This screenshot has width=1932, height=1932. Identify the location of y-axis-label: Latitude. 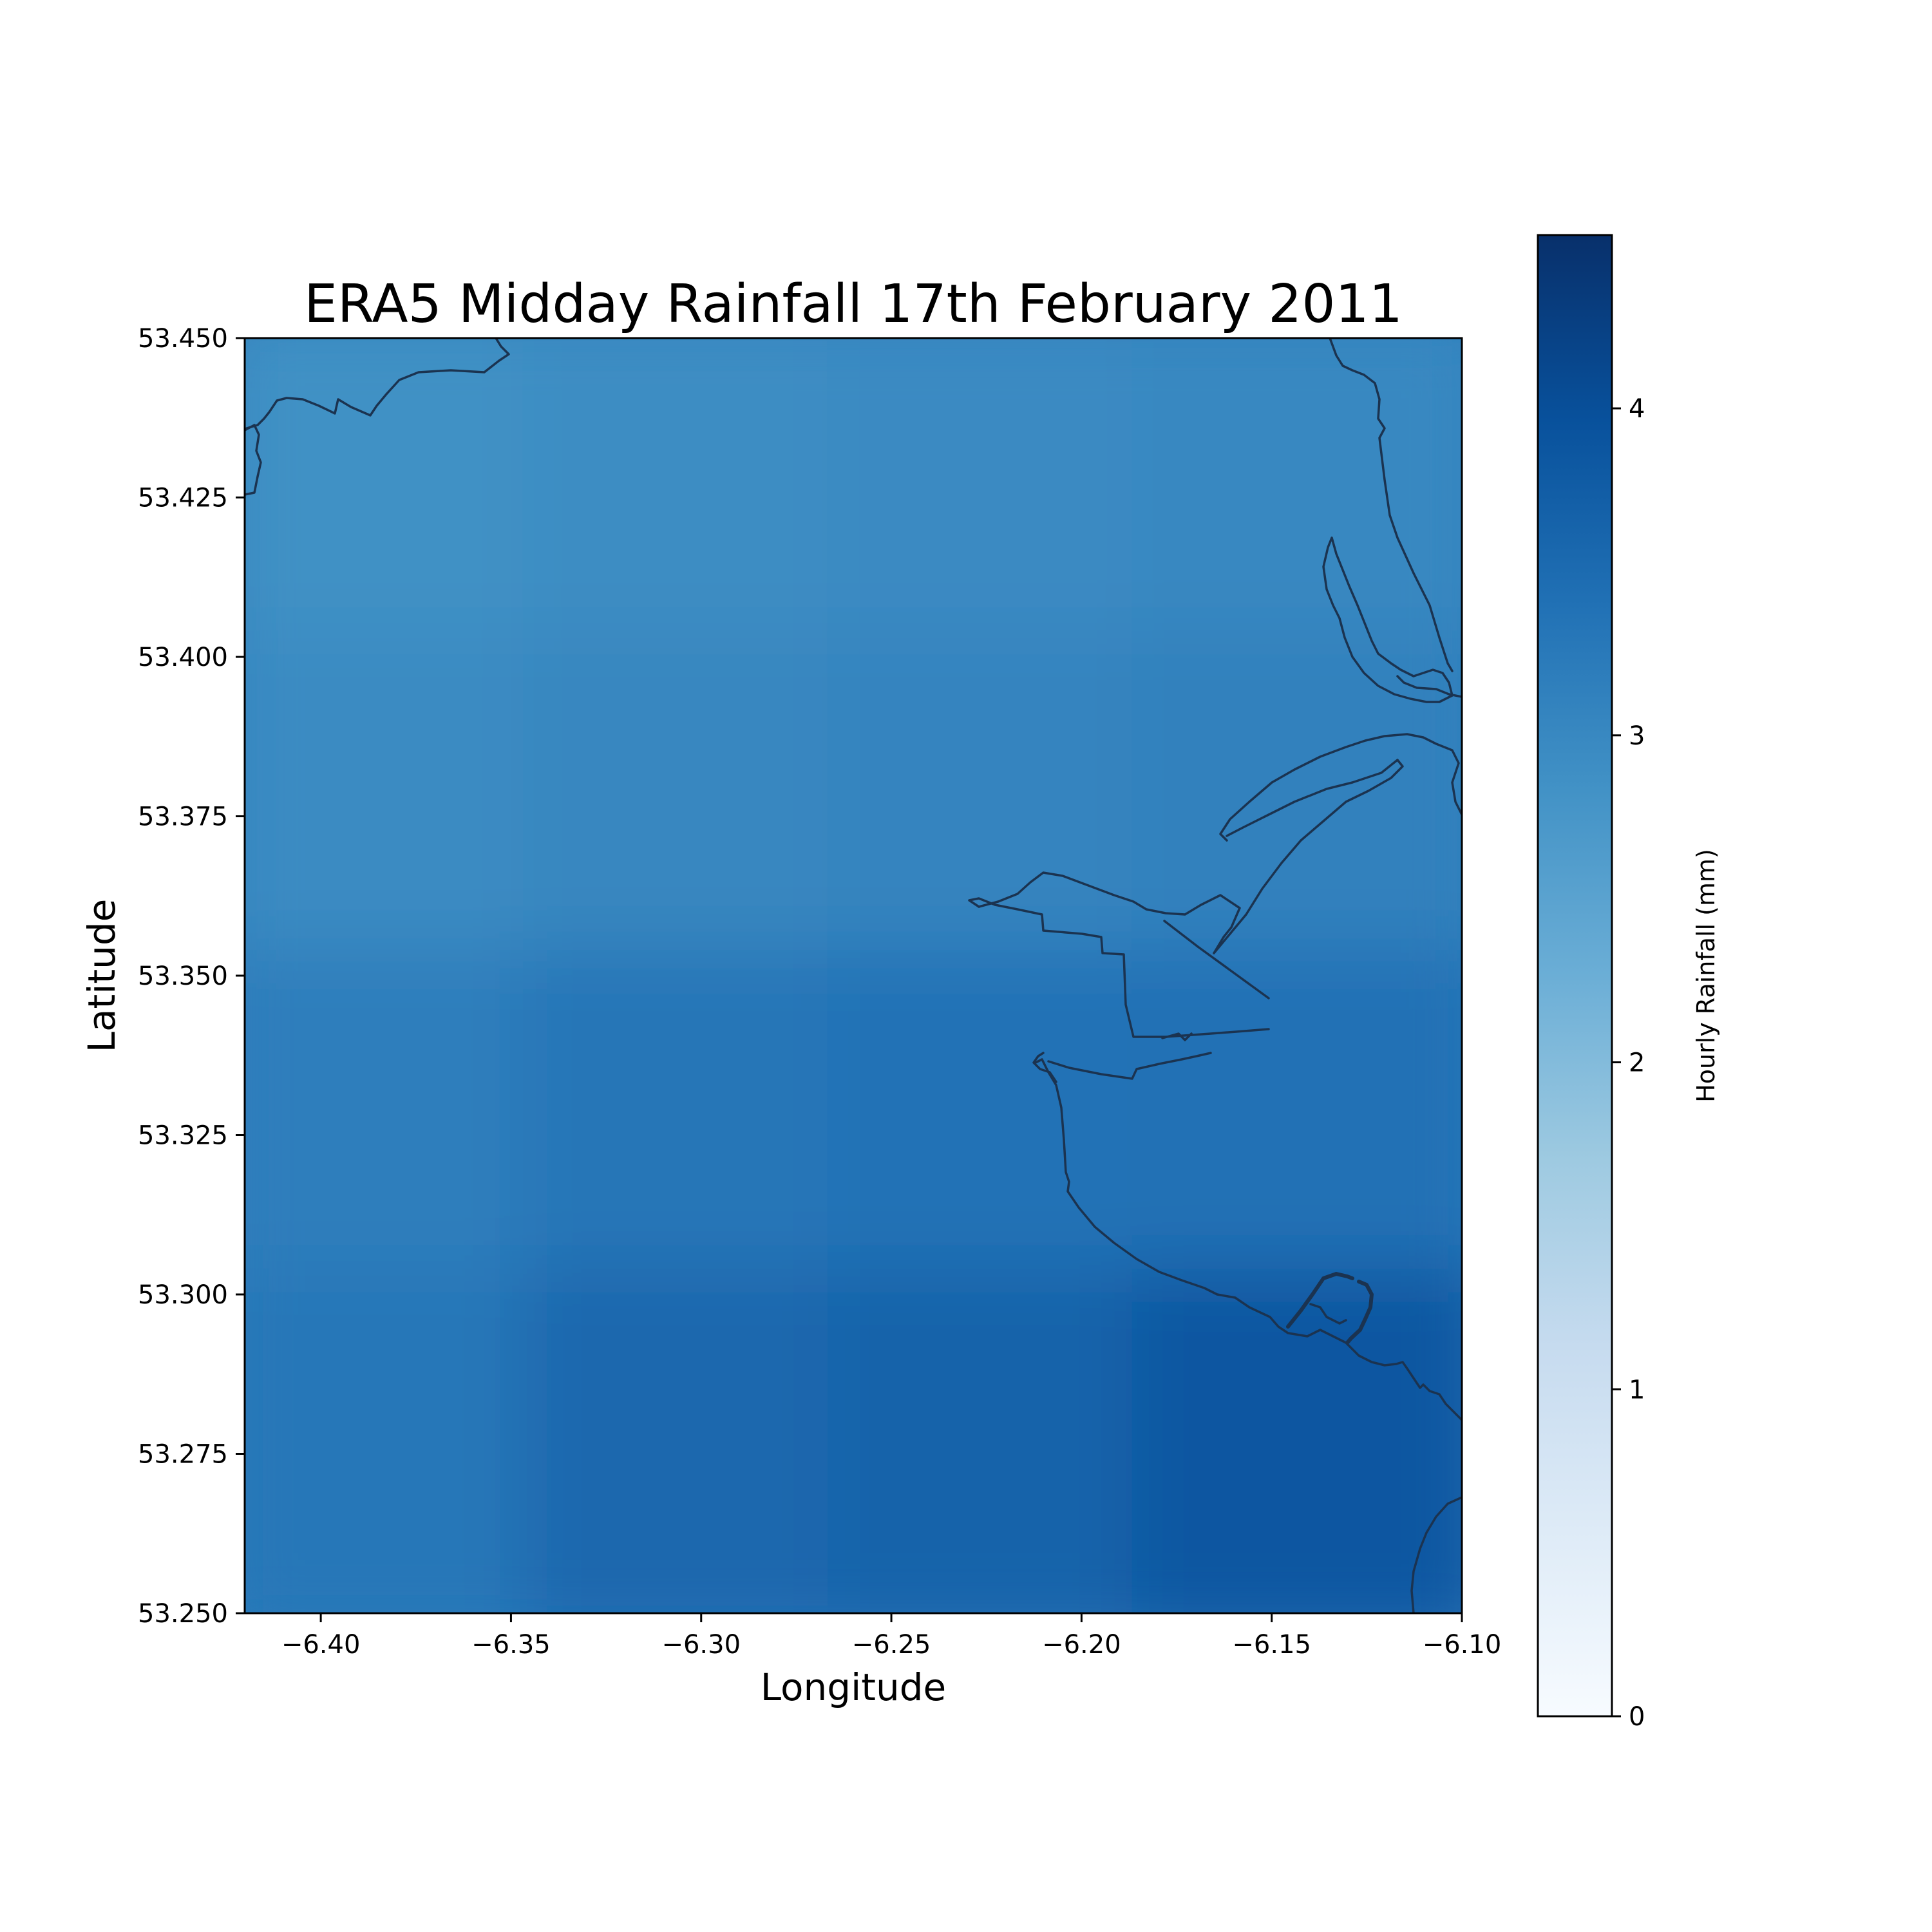
(102, 976).